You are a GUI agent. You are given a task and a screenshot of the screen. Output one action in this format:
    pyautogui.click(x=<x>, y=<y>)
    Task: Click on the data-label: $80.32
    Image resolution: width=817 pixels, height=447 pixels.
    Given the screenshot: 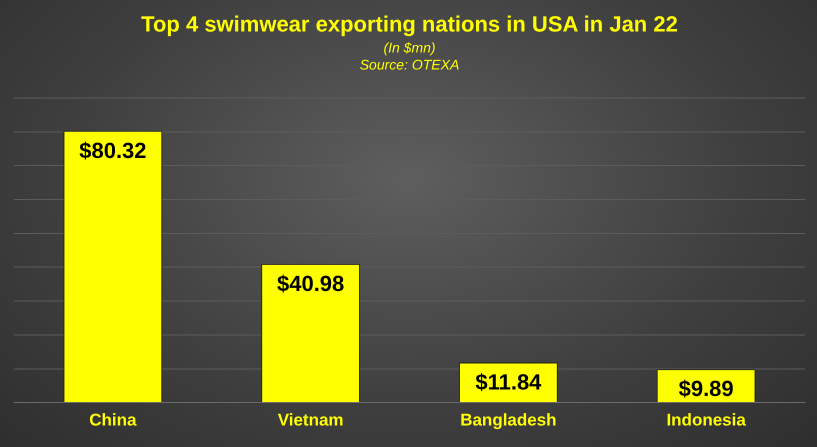 What is the action you would take?
    pyautogui.click(x=113, y=150)
    